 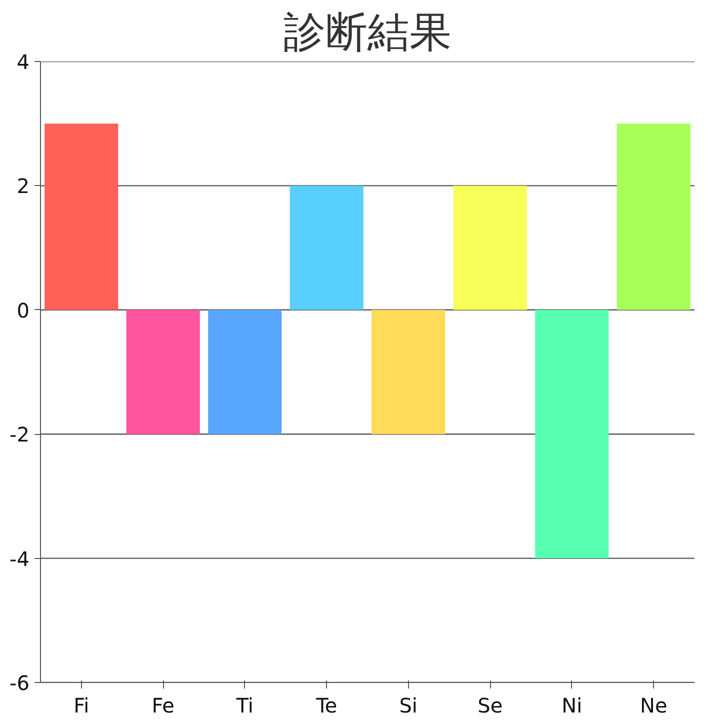 What do you see at coordinates (20, 558) in the screenshot?
I see `y-tick-label: -4` at bounding box center [20, 558].